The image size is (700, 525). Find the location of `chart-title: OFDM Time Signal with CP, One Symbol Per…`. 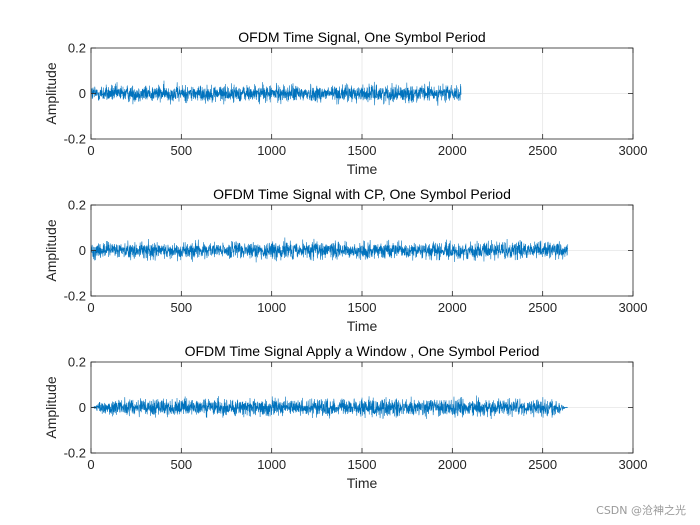

chart-title: OFDM Time Signal with CP, One Symbol Per… is located at coordinates (362, 194).